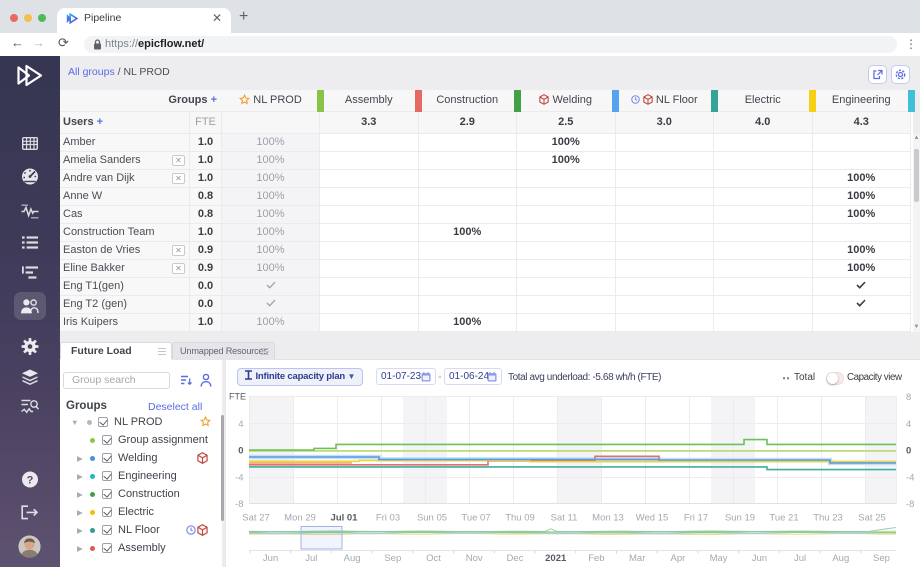  What do you see at coordinates (564, 518) in the screenshot?
I see `svg-text: Sat 11` at bounding box center [564, 518].